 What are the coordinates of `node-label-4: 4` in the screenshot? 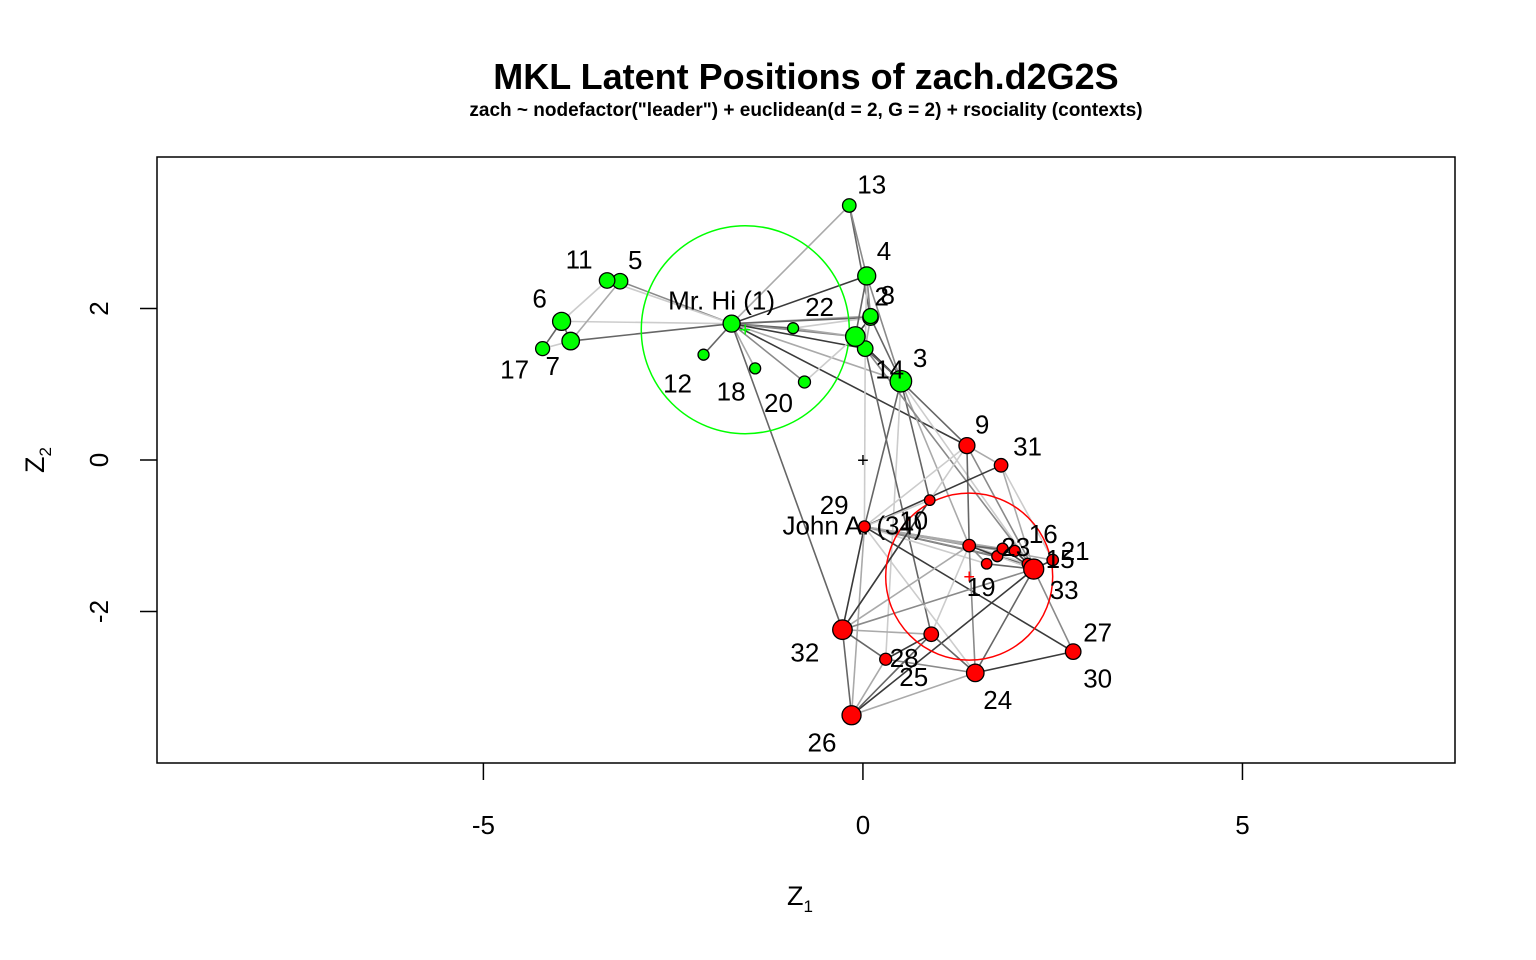 It's located at (884, 251).